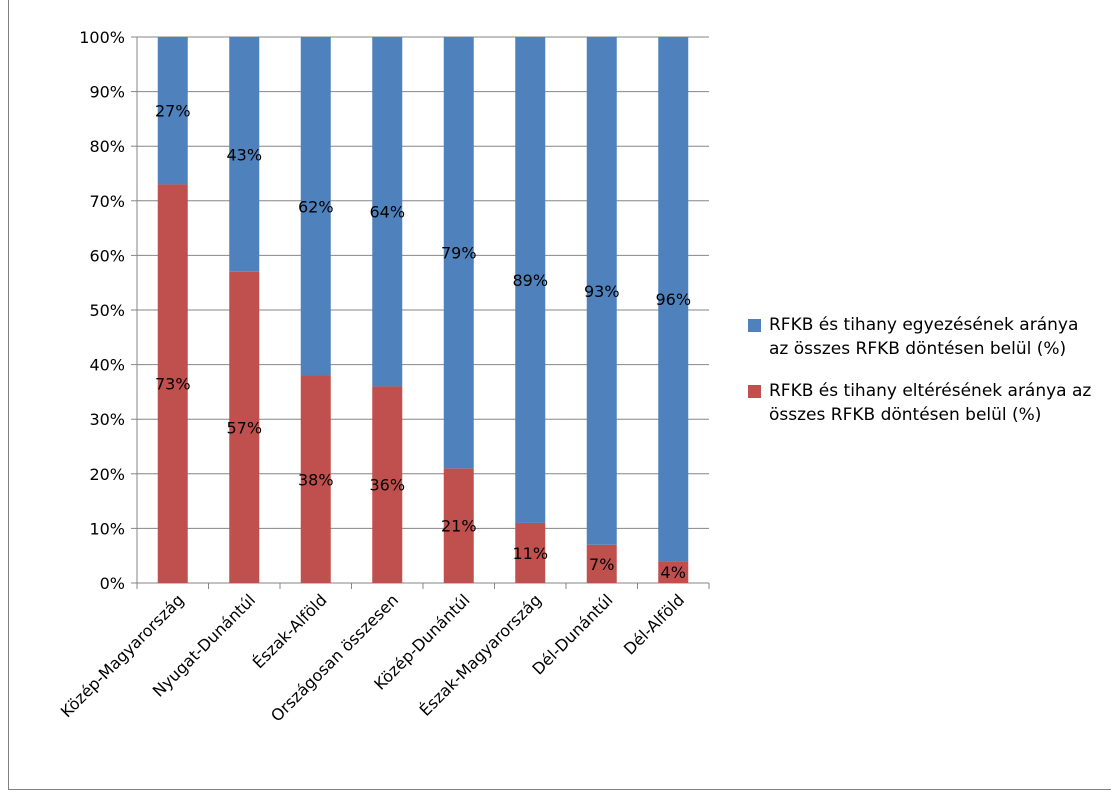 This screenshot has width=1113, height=792. What do you see at coordinates (480, 654) in the screenshot?
I see `x-category-label: Észak-Magyarország` at bounding box center [480, 654].